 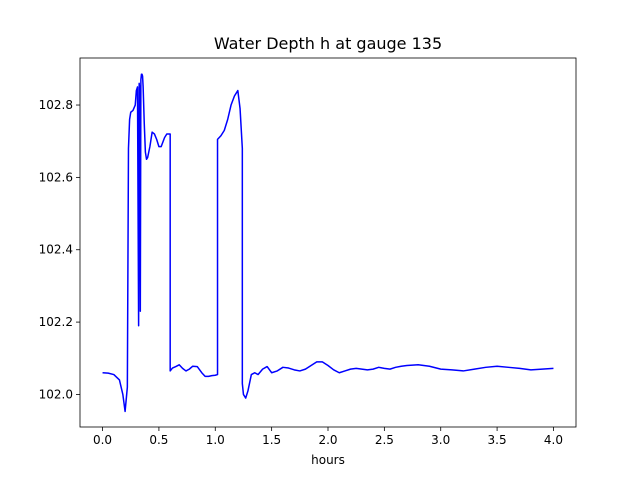 I want to click on y-tick-label: 102.2, so click(x=56, y=322).